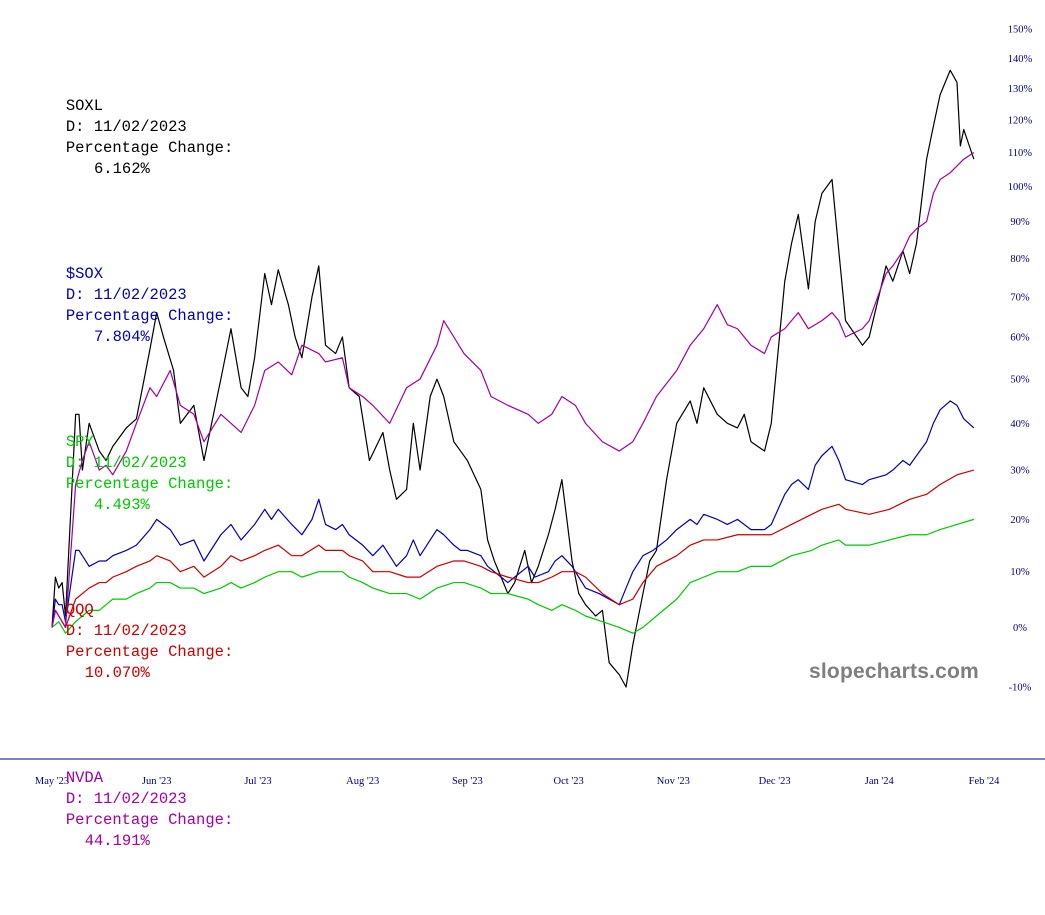  What do you see at coordinates (1020, 297) in the screenshot?
I see `y-tick-label: 70%` at bounding box center [1020, 297].